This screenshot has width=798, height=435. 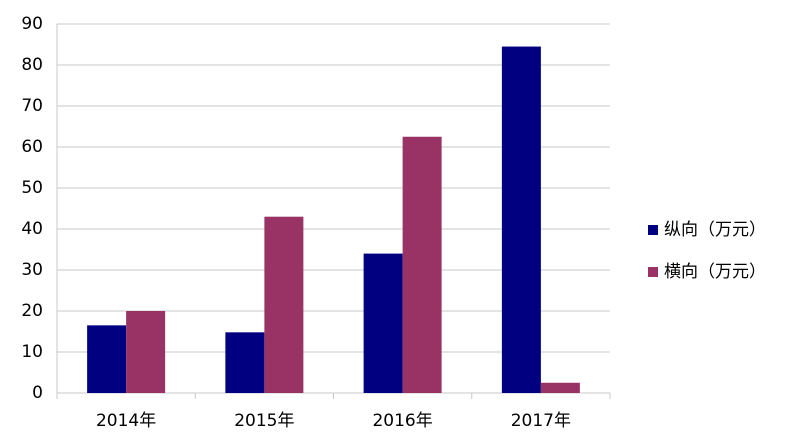 I want to click on y-tick-label: 40, so click(x=32, y=229).